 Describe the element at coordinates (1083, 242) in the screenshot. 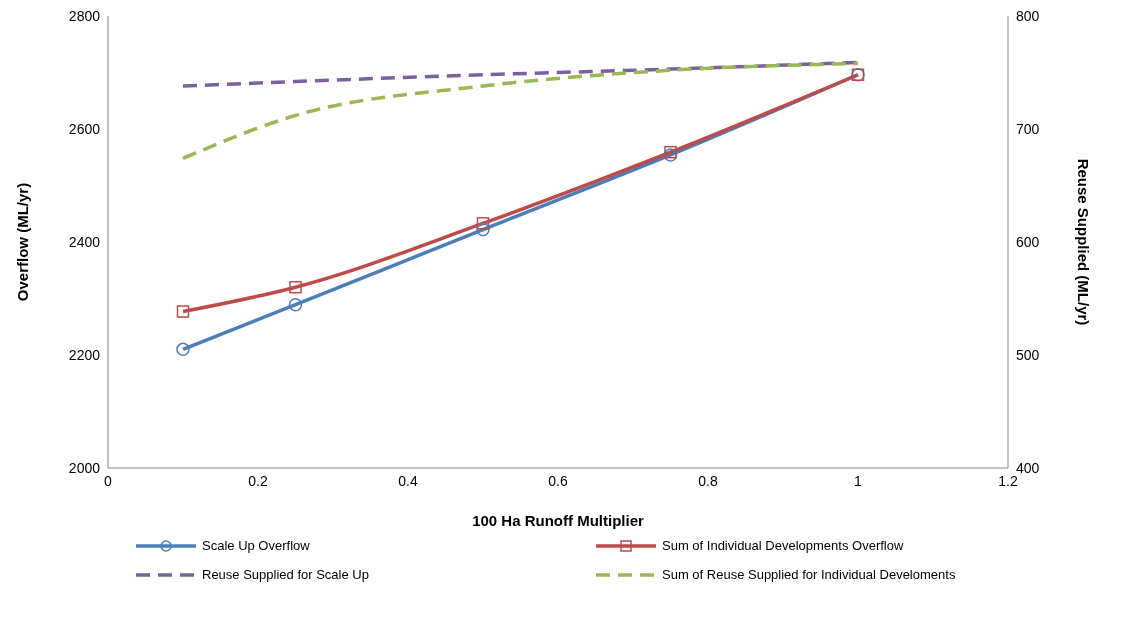

I see `y2-axis-title: Reuse Supplied (ML/yr)` at that location.